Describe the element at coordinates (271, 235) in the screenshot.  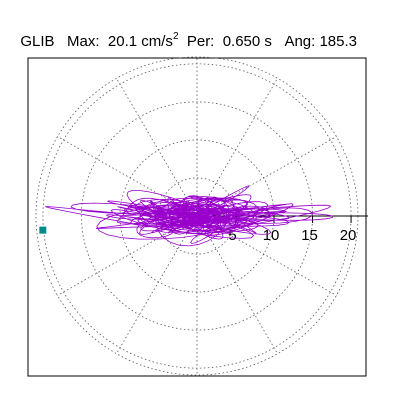
I see `x-tick-label: 10` at that location.